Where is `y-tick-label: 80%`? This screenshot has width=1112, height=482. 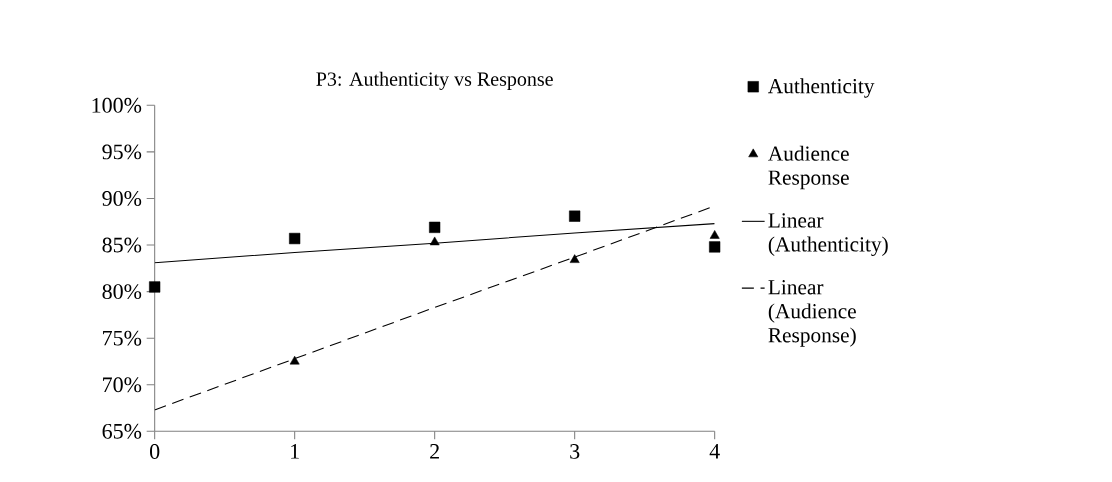 y-tick-label: 80% is located at coordinates (122, 292).